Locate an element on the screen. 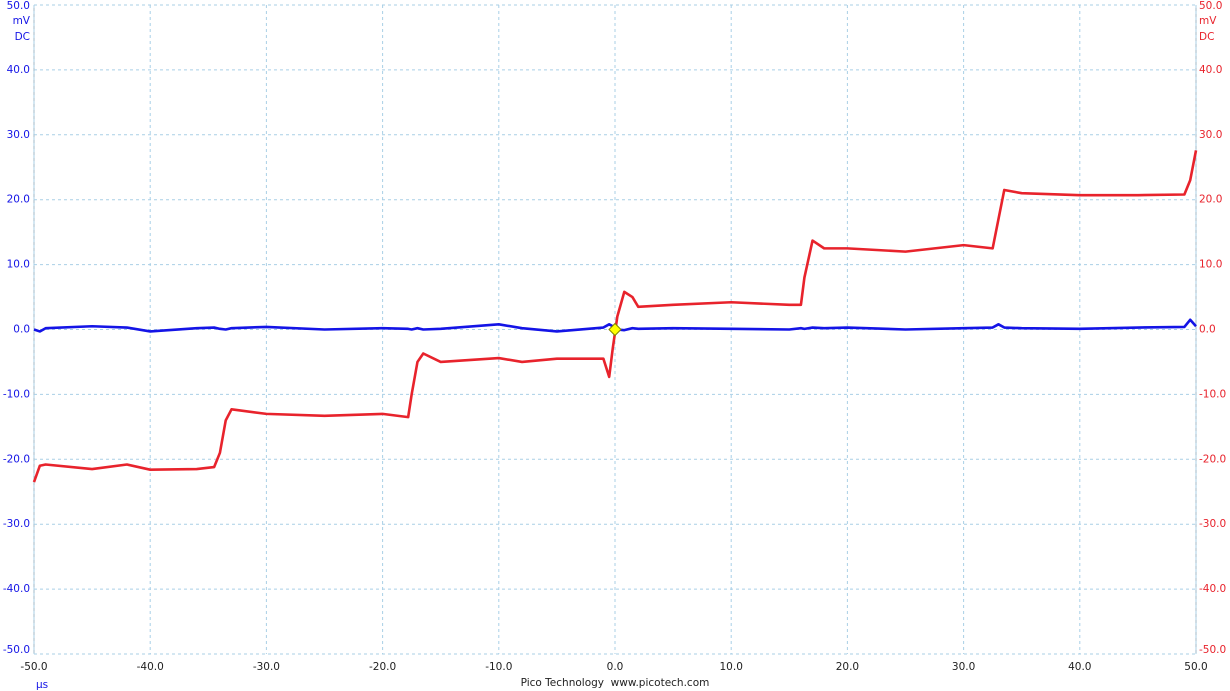 This screenshot has height=691, width=1230. series-line is located at coordinates (615, 325).